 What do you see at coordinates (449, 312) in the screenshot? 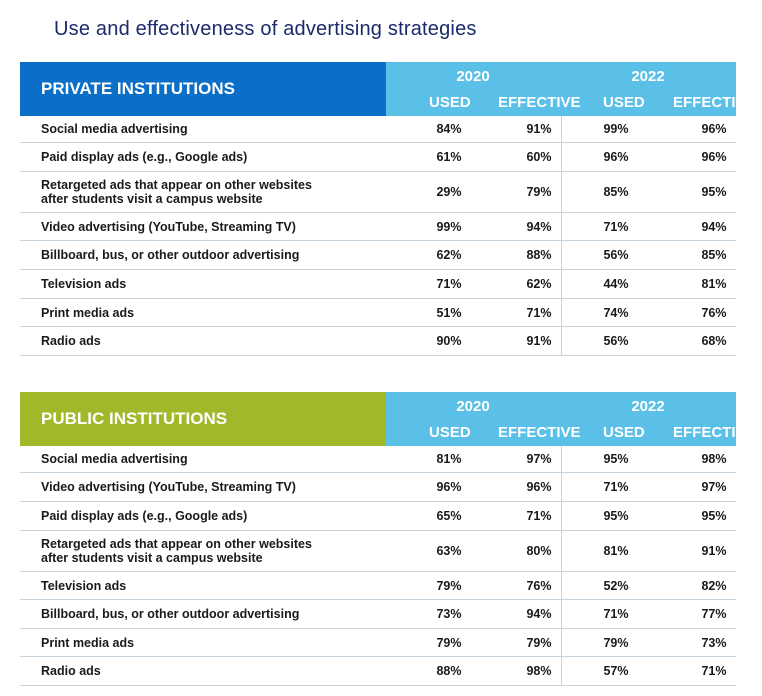
I see `used-2020-value: 51%` at bounding box center [449, 312].